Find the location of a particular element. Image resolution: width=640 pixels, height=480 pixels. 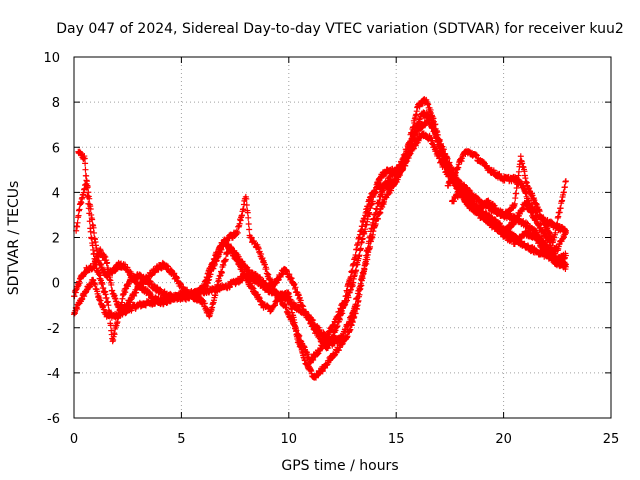

y-tick-label: -4 is located at coordinates (53, 374).